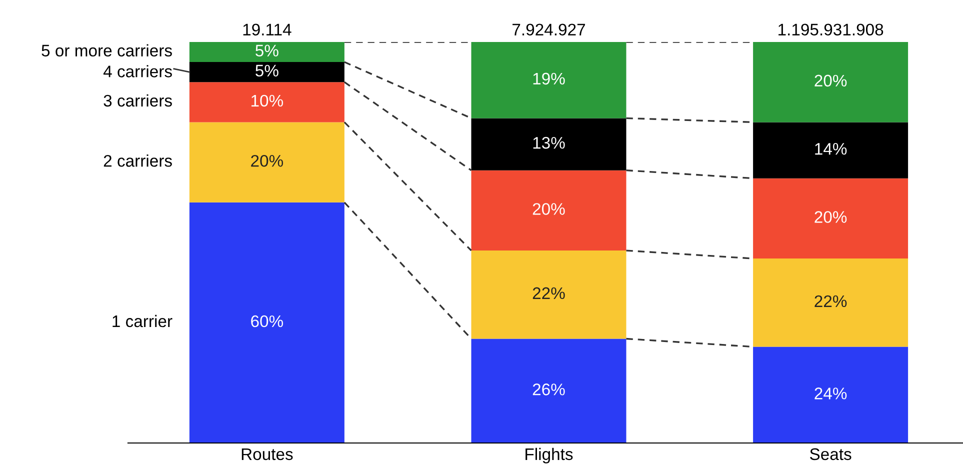 The height and width of the screenshot is (474, 963). Describe the element at coordinates (548, 30) in the screenshot. I see `annotation: 7.924.927` at that location.